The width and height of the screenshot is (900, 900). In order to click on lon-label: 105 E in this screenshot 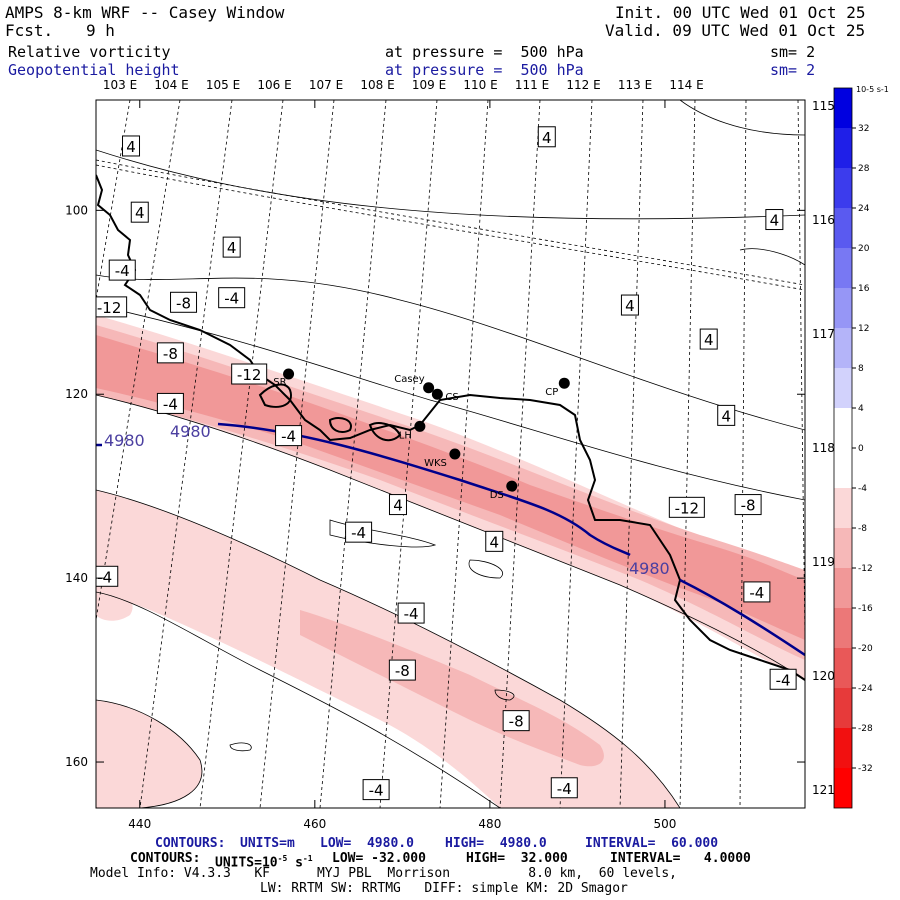, I will do `click(223, 85)`.